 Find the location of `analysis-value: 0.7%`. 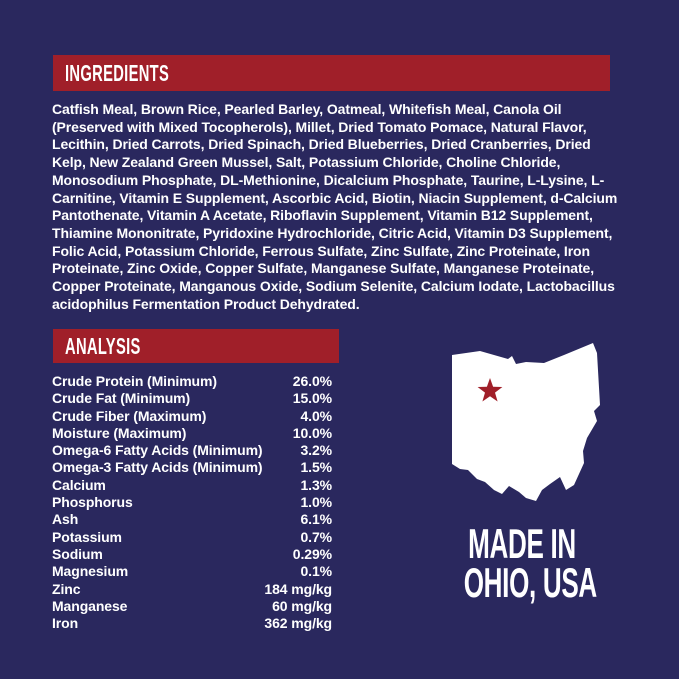

analysis-value: 0.7% is located at coordinates (316, 536).